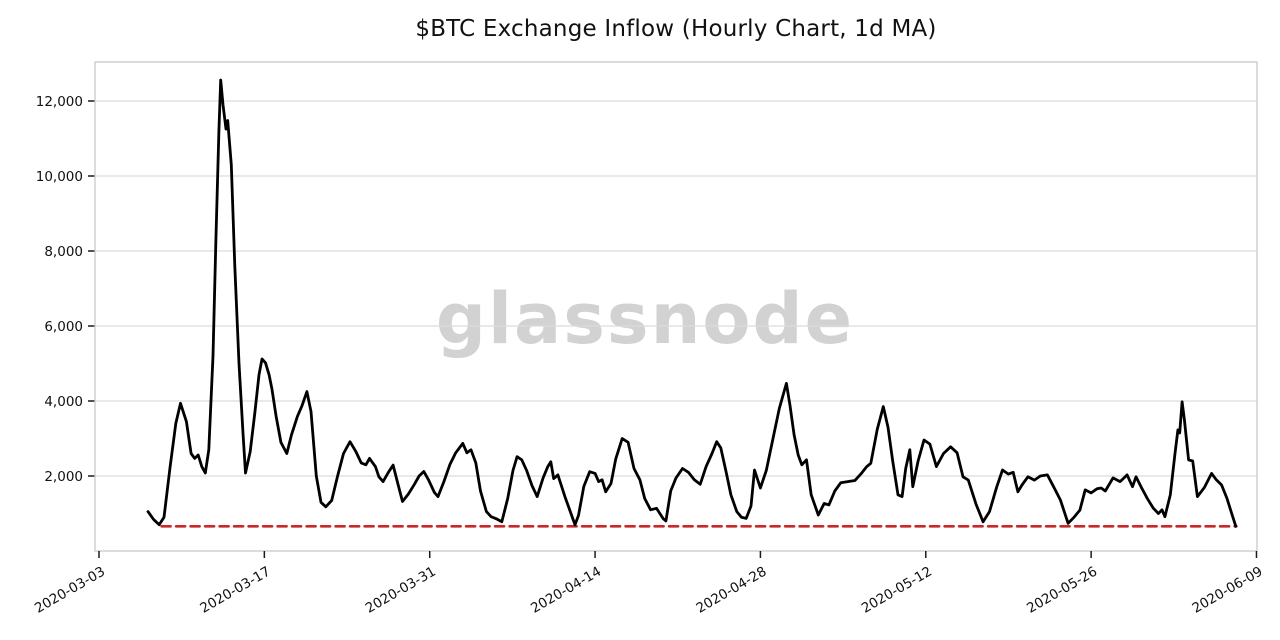 The height and width of the screenshot is (640, 1280). Describe the element at coordinates (235, 590) in the screenshot. I see `x-tick-label: 2020-03-17` at that location.